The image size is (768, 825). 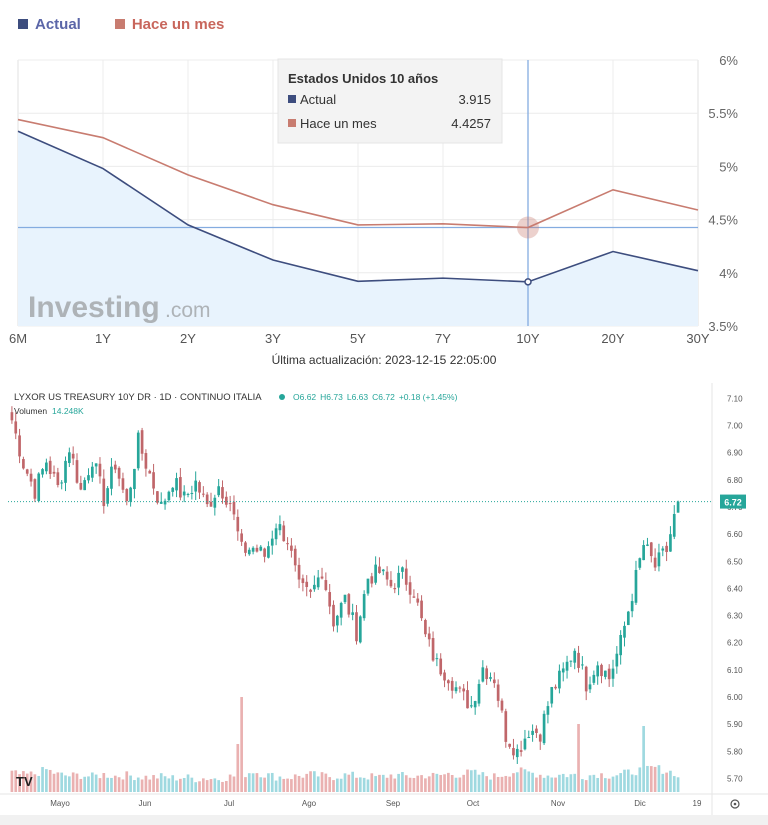 What do you see at coordinates (318, 99) in the screenshot?
I see `tooltip-row-label: Actual` at bounding box center [318, 99].